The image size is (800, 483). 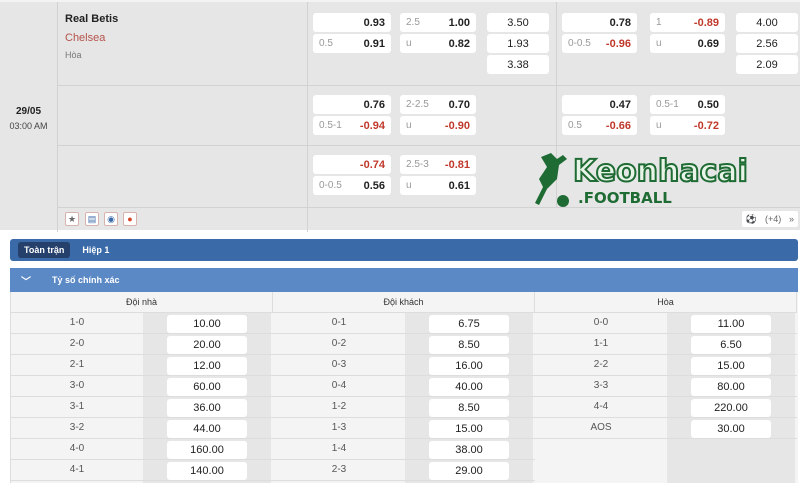 What do you see at coordinates (469, 324) in the screenshot?
I see `score-odds-button: 6.75` at bounding box center [469, 324].